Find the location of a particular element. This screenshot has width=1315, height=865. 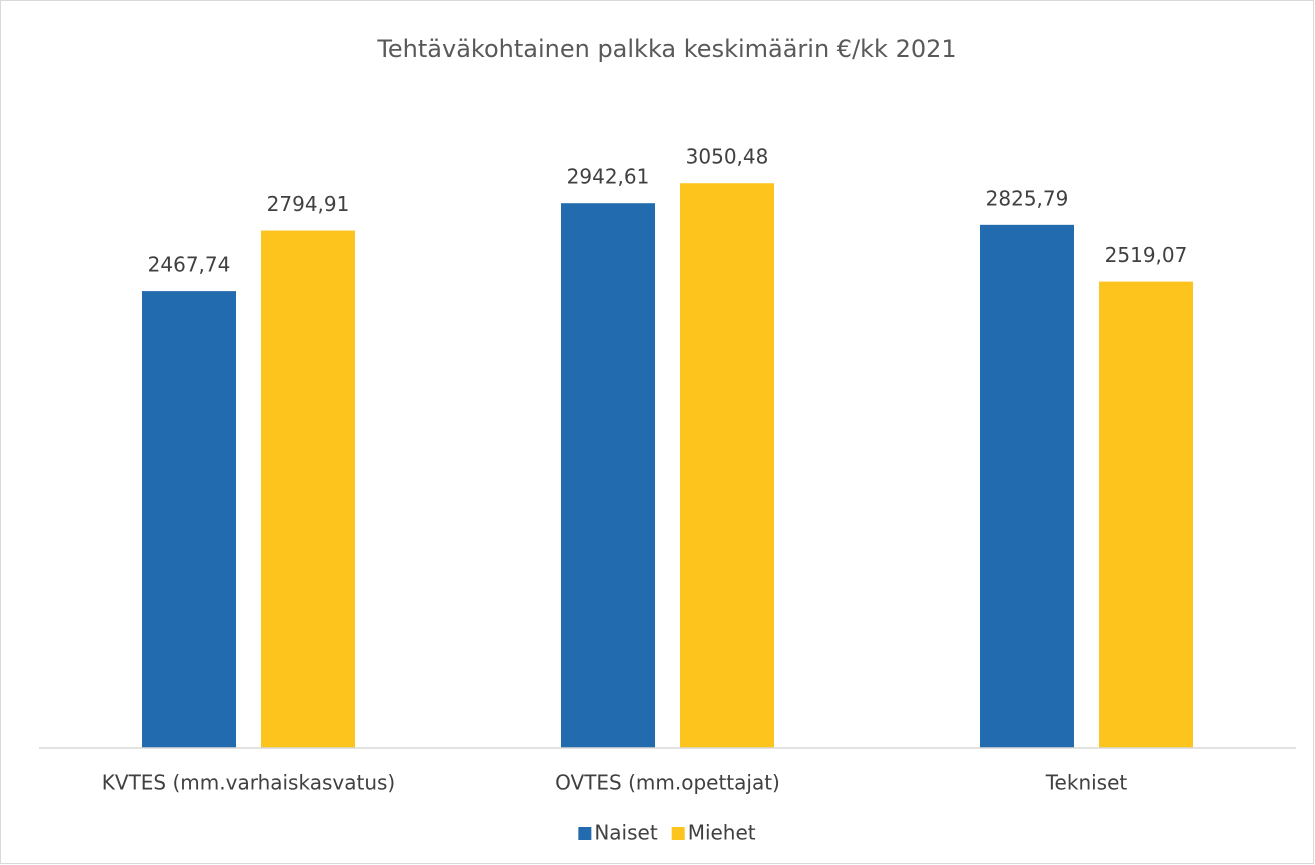

value-label: 2467,74 is located at coordinates (189, 265).